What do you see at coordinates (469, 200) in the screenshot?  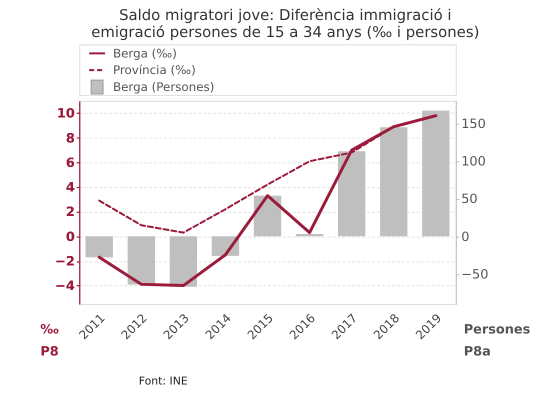 I see `y2-tick-label: 50` at bounding box center [469, 200].